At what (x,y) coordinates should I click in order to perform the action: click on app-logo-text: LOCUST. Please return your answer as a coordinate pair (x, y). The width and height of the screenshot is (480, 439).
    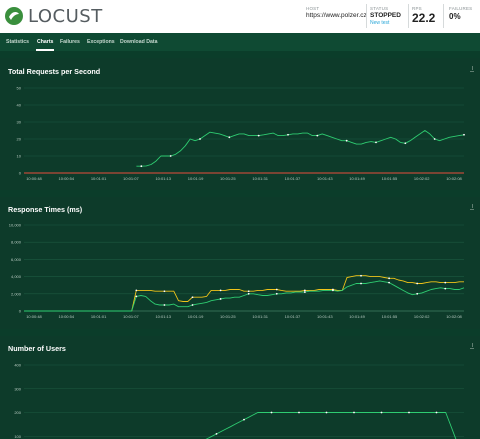
    Looking at the image, I should click on (65, 16).